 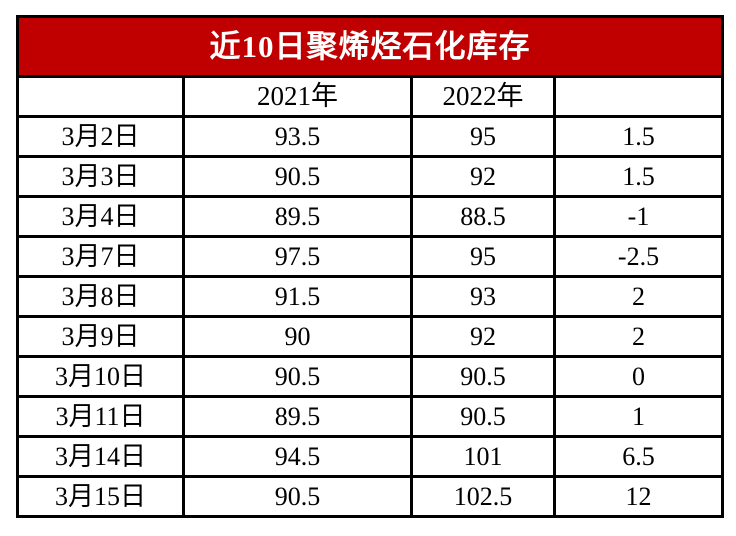 I want to click on year-2021-header: 2021年, so click(x=297, y=96).